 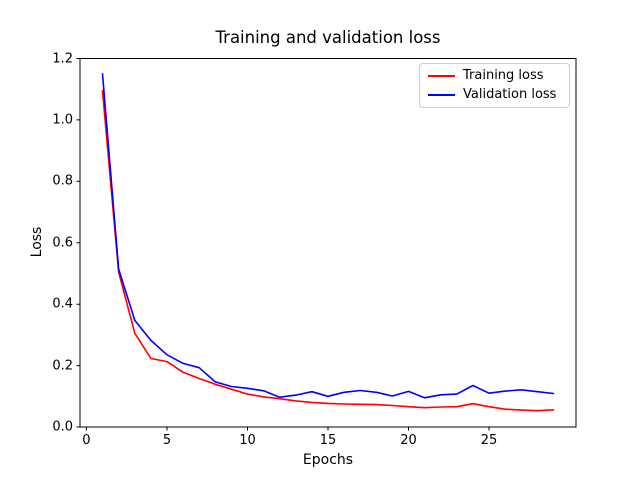 I want to click on validation-loss-line-swatch, so click(x=441, y=95).